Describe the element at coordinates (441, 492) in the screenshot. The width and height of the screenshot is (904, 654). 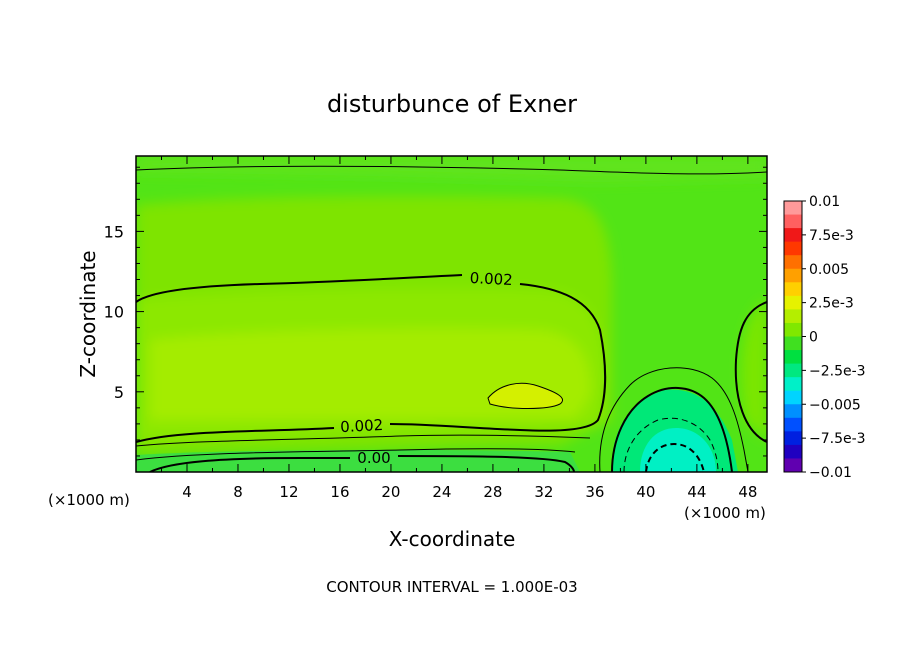
I see `x-tick-label: 24` at that location.